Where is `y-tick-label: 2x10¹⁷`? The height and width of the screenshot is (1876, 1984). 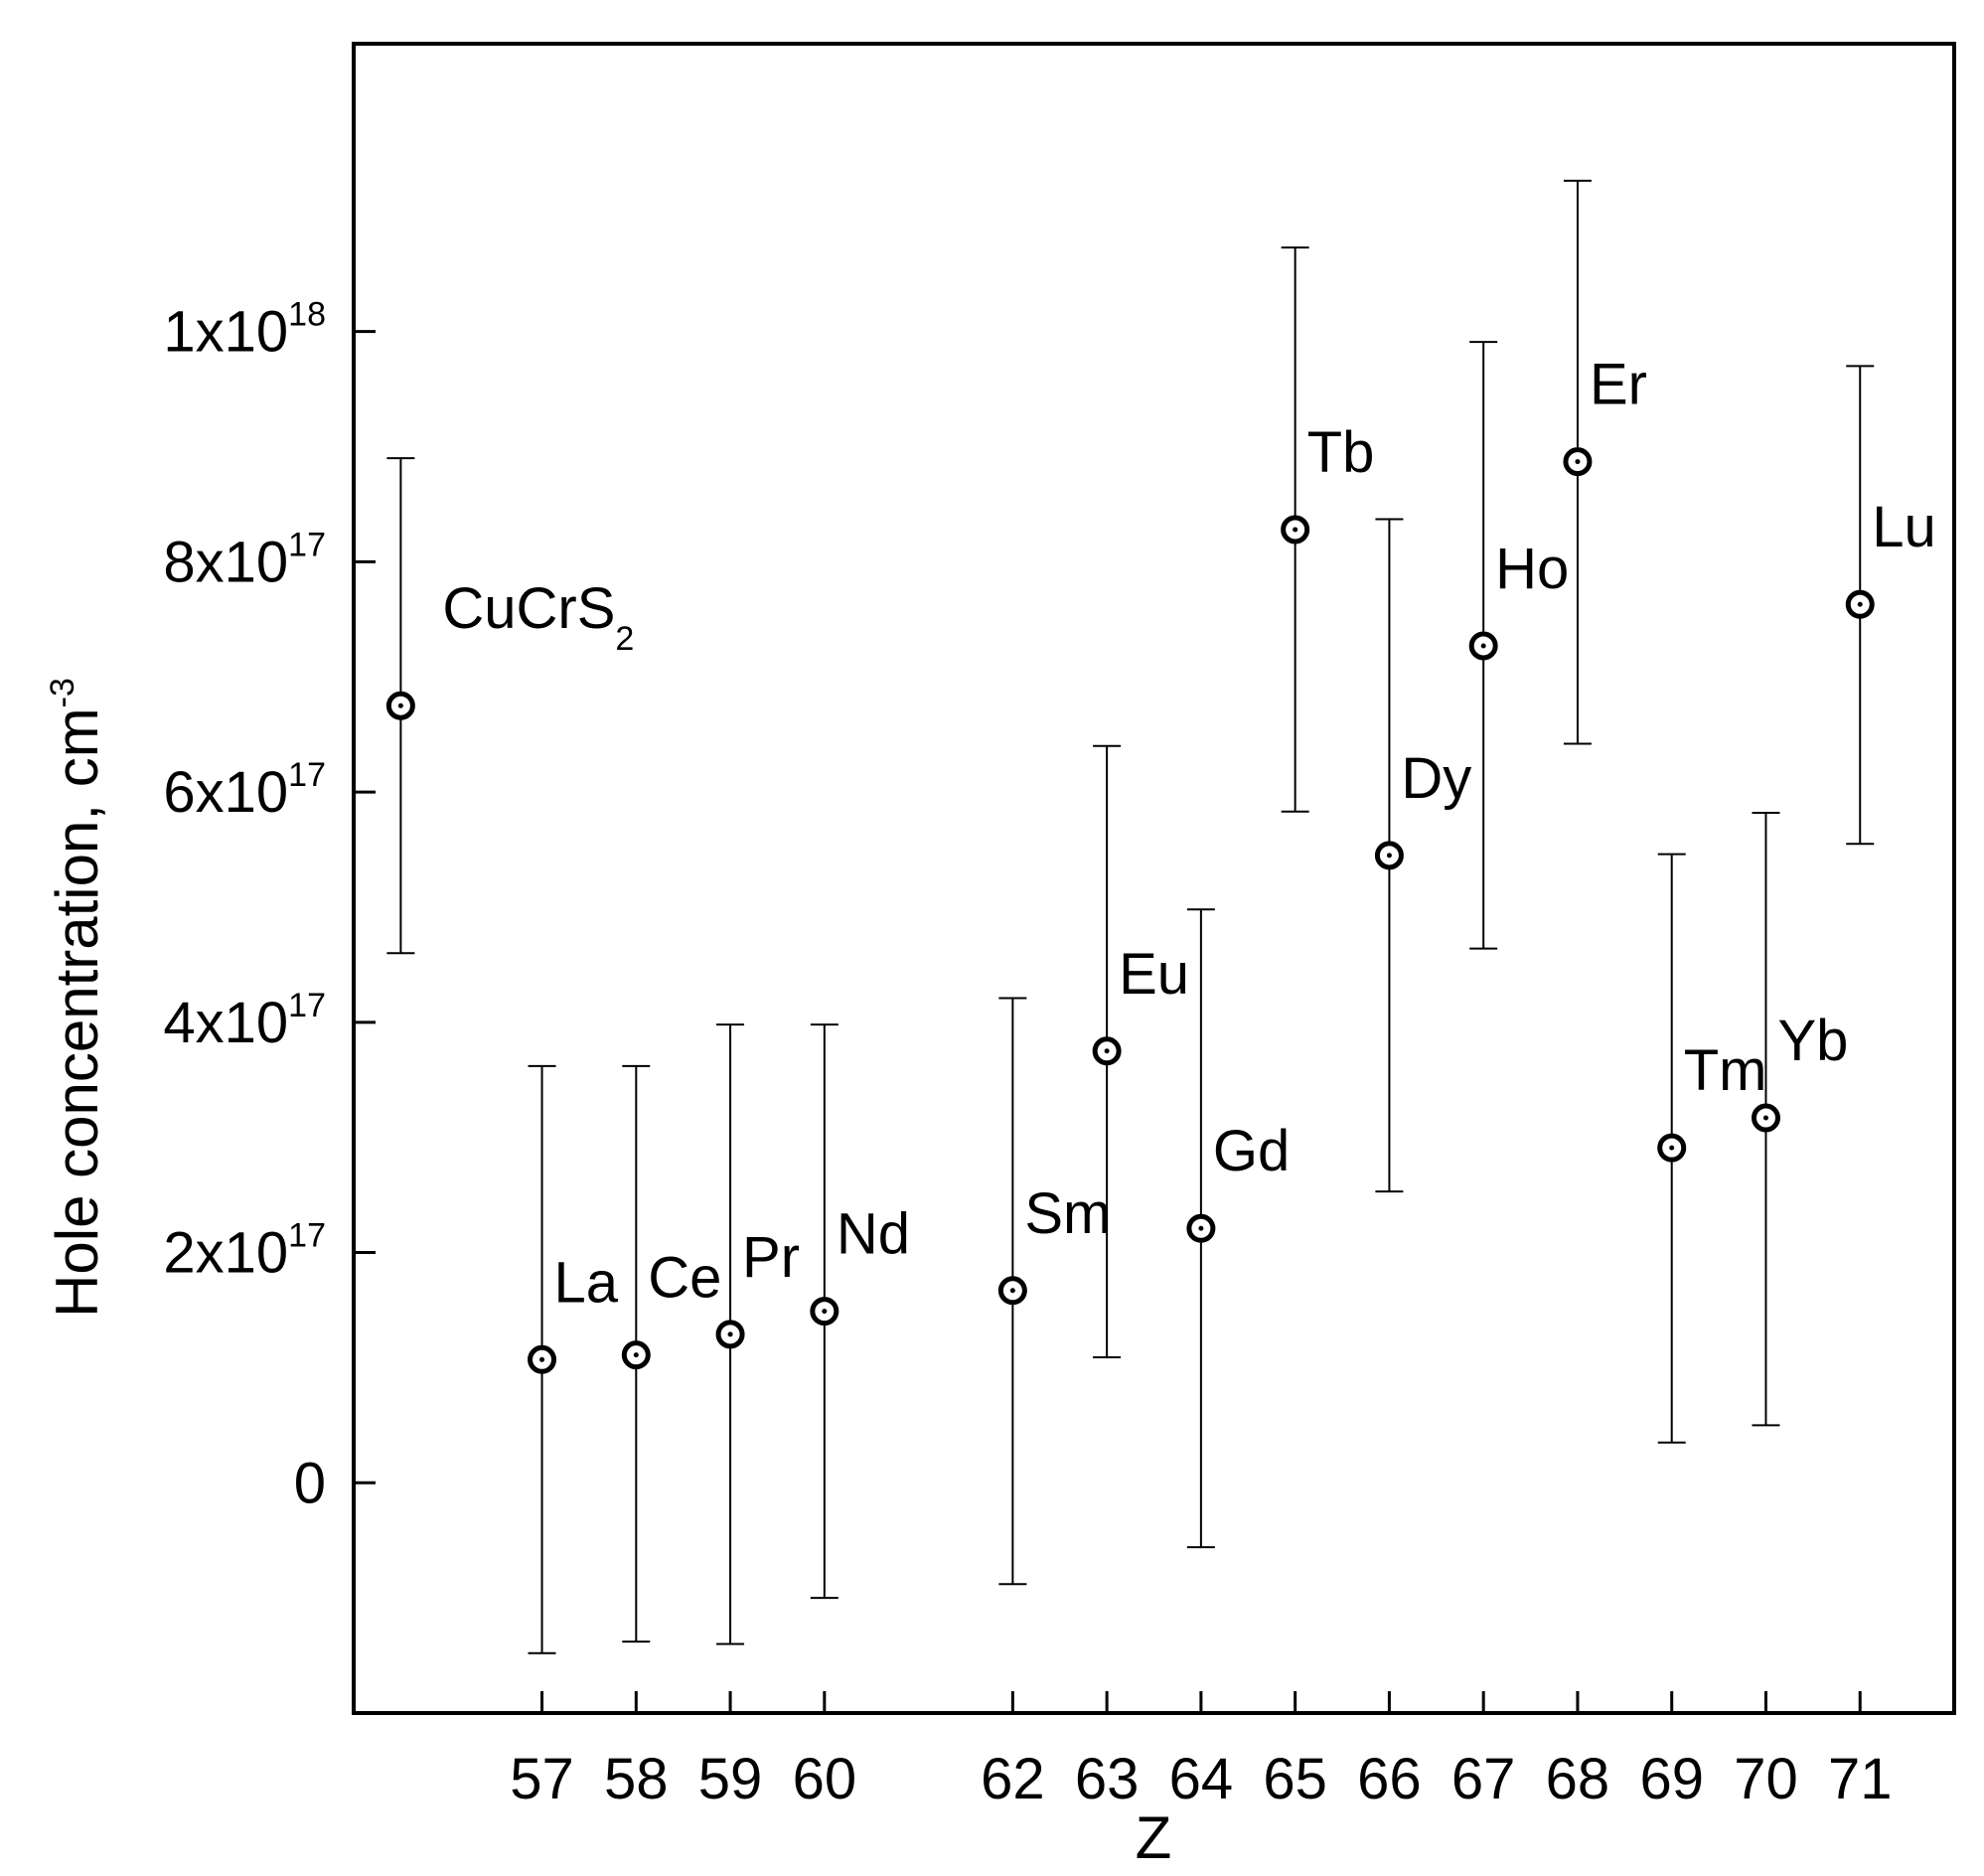 y-tick-label: 2x10¹⁷ is located at coordinates (244, 1251).